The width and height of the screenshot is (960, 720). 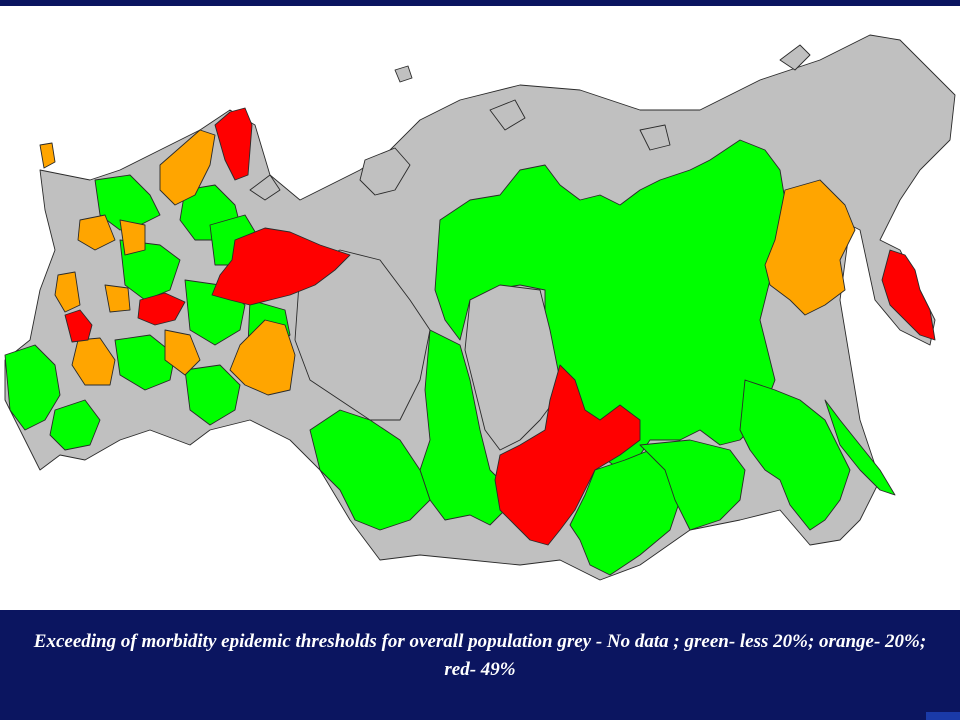 I want to click on top-band, so click(x=480, y=3).